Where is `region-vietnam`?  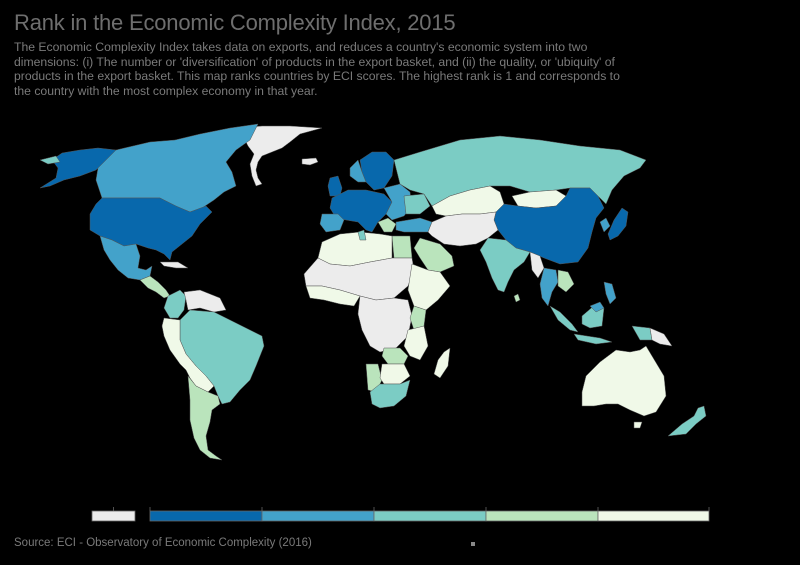 region-vietnam is located at coordinates (566, 281).